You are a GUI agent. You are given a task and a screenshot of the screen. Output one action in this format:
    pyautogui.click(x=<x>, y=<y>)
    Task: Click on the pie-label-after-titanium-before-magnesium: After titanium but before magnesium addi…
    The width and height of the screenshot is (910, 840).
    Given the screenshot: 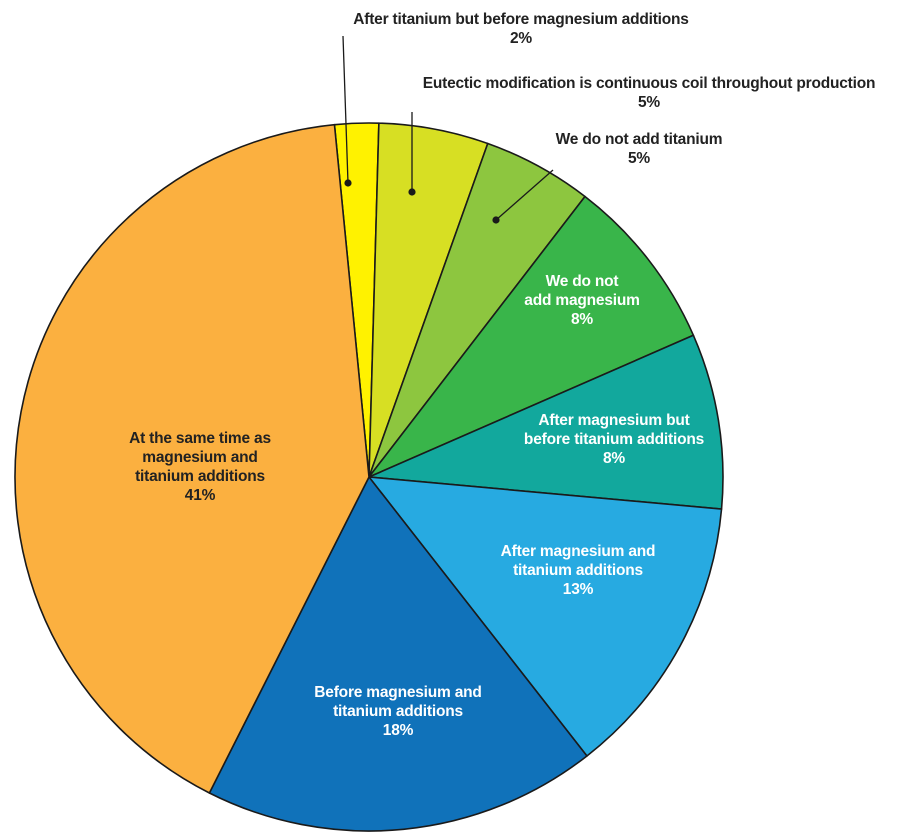 What is the action you would take?
    pyautogui.click(x=520, y=29)
    